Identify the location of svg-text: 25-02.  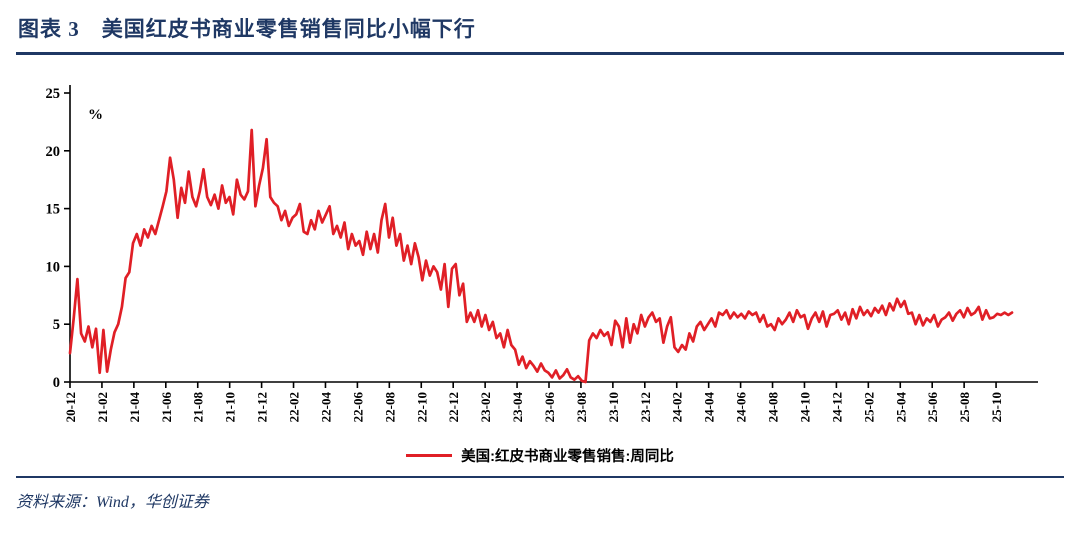
(868, 407).